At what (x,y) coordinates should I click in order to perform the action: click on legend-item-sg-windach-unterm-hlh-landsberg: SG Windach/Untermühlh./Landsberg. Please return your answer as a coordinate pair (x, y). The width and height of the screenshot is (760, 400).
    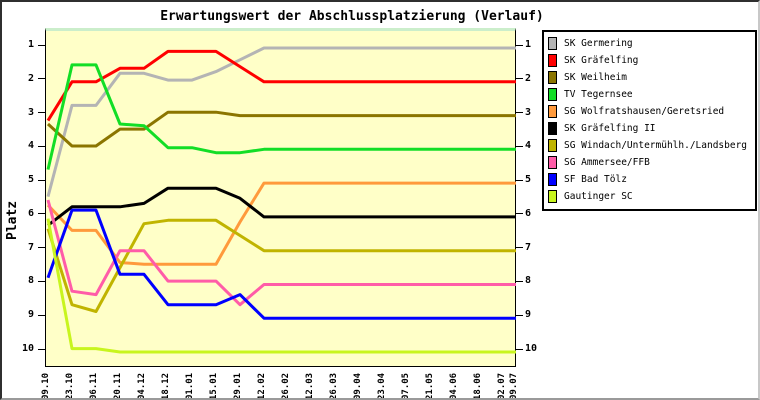
    Looking at the image, I should click on (651, 145).